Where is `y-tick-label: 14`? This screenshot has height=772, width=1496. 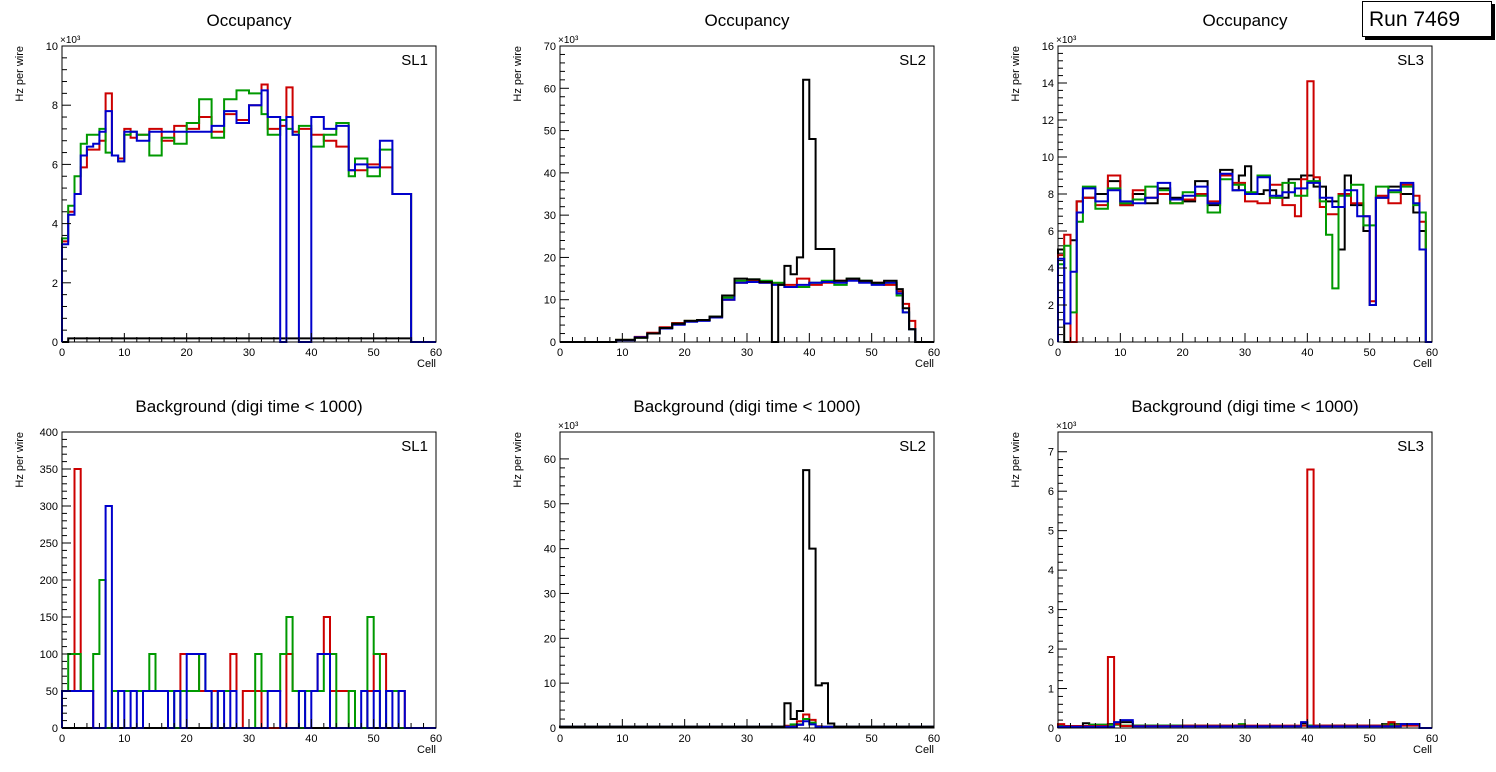 y-tick-label: 14 is located at coordinates (1048, 84).